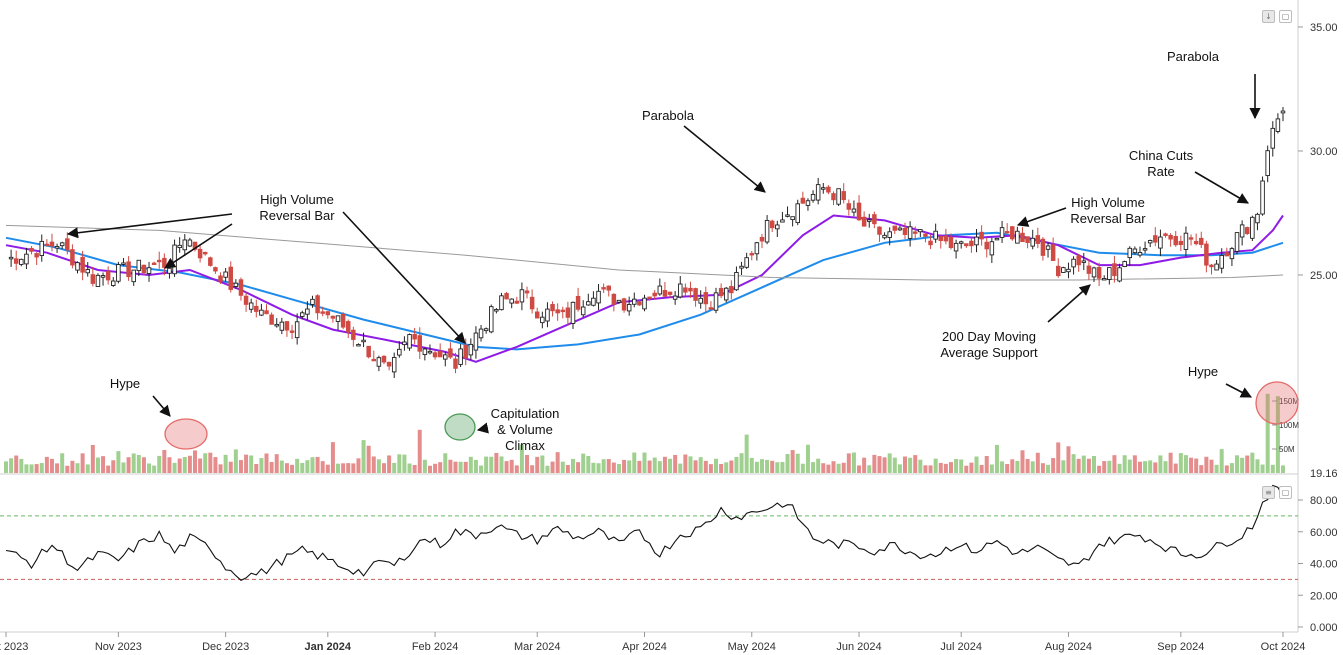 This screenshot has width=1343, height=655. I want to click on settings-icon: ≡, so click(1268, 492).